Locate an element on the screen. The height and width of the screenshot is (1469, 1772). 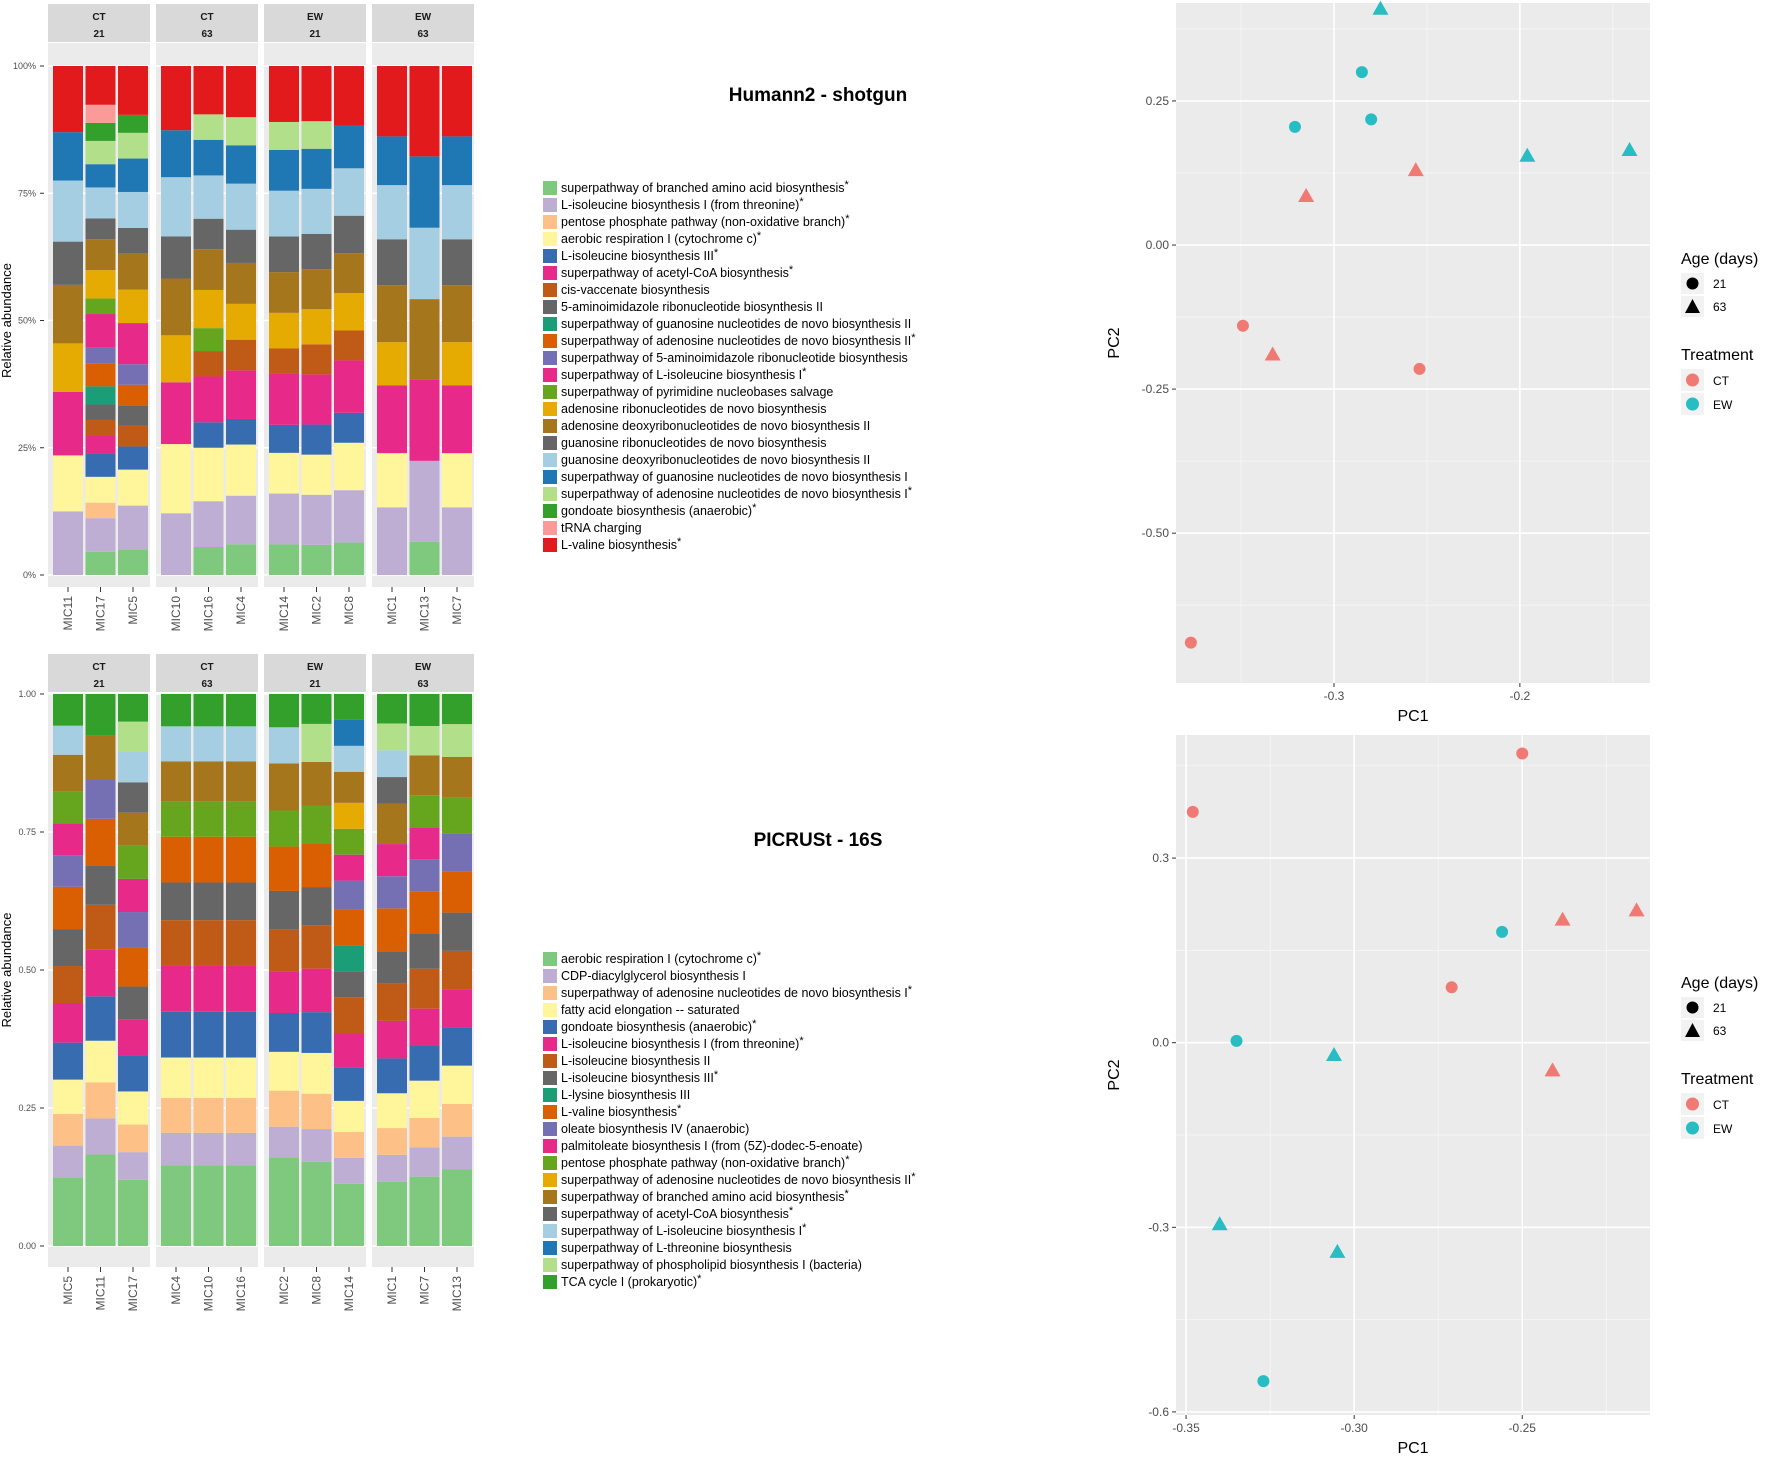
legend-label: L-isoleucine biosynthesis II is located at coordinates (635, 1061).